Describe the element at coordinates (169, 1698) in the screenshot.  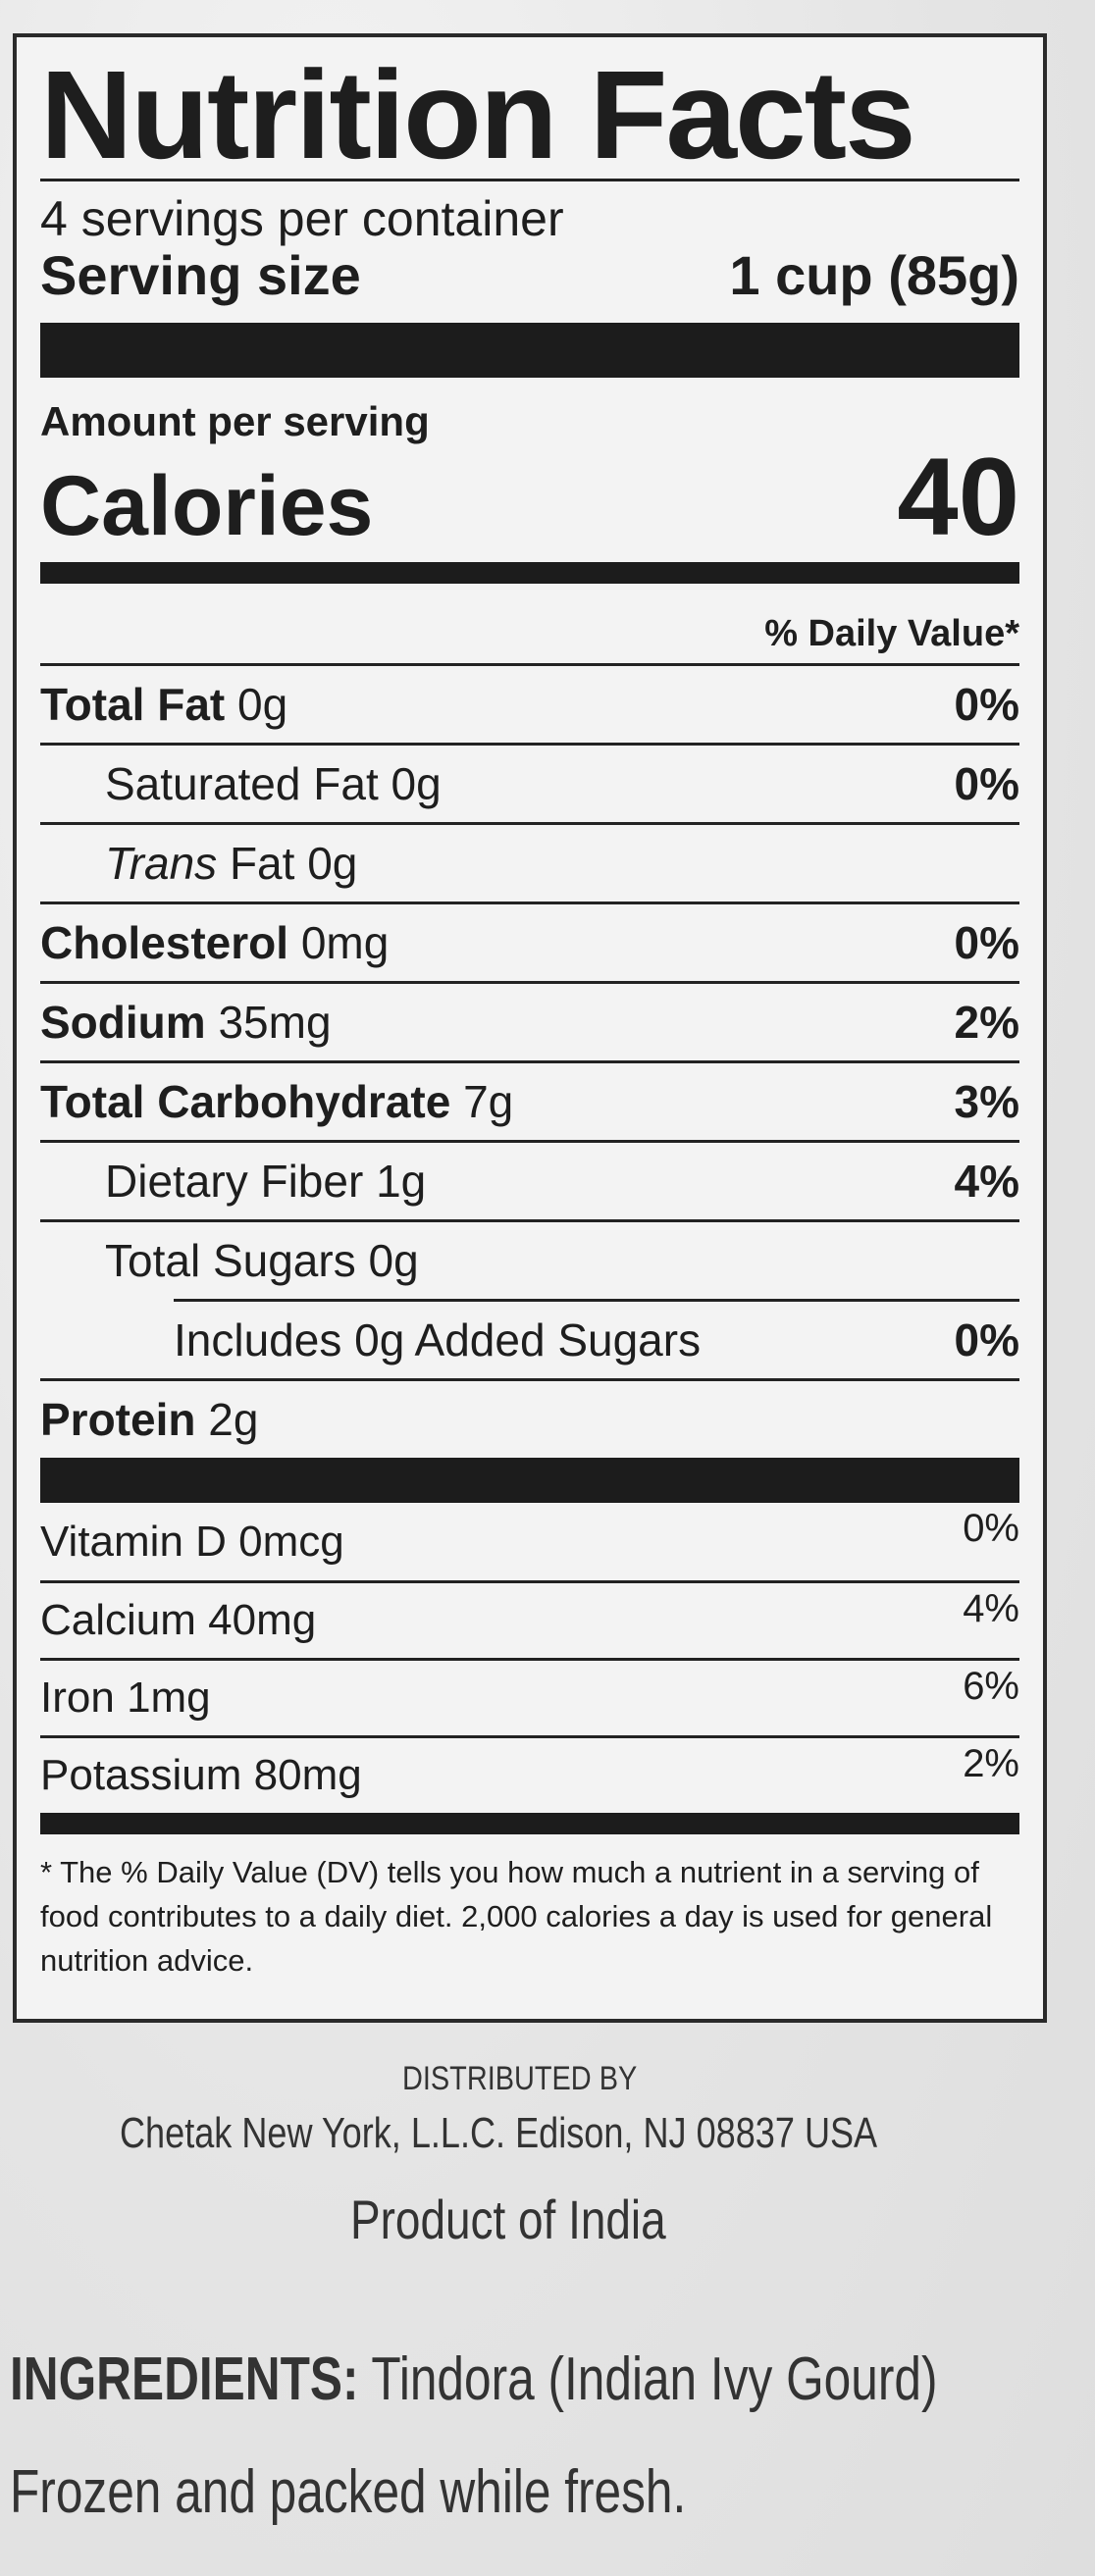
I see `vitamin-amount: 1mg` at that location.